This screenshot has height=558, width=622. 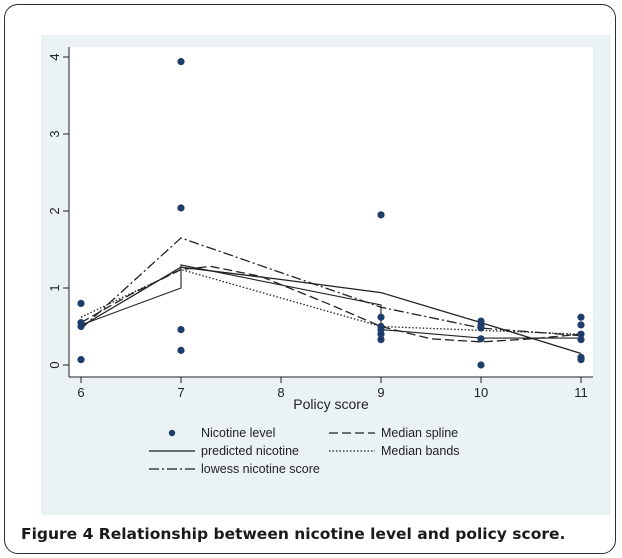 I want to click on y-tick-label: 3, so click(x=54, y=133).